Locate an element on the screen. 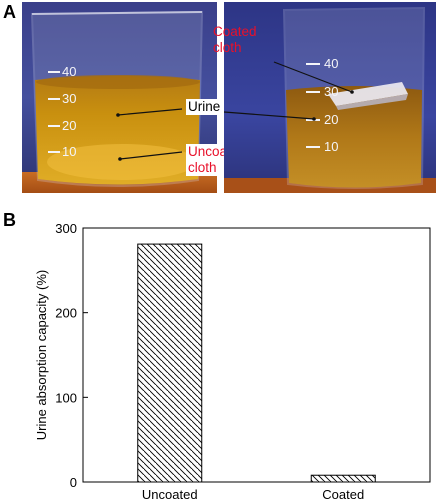 This screenshot has height=503, width=436. label-urine: Urine is located at coordinates (204, 107).